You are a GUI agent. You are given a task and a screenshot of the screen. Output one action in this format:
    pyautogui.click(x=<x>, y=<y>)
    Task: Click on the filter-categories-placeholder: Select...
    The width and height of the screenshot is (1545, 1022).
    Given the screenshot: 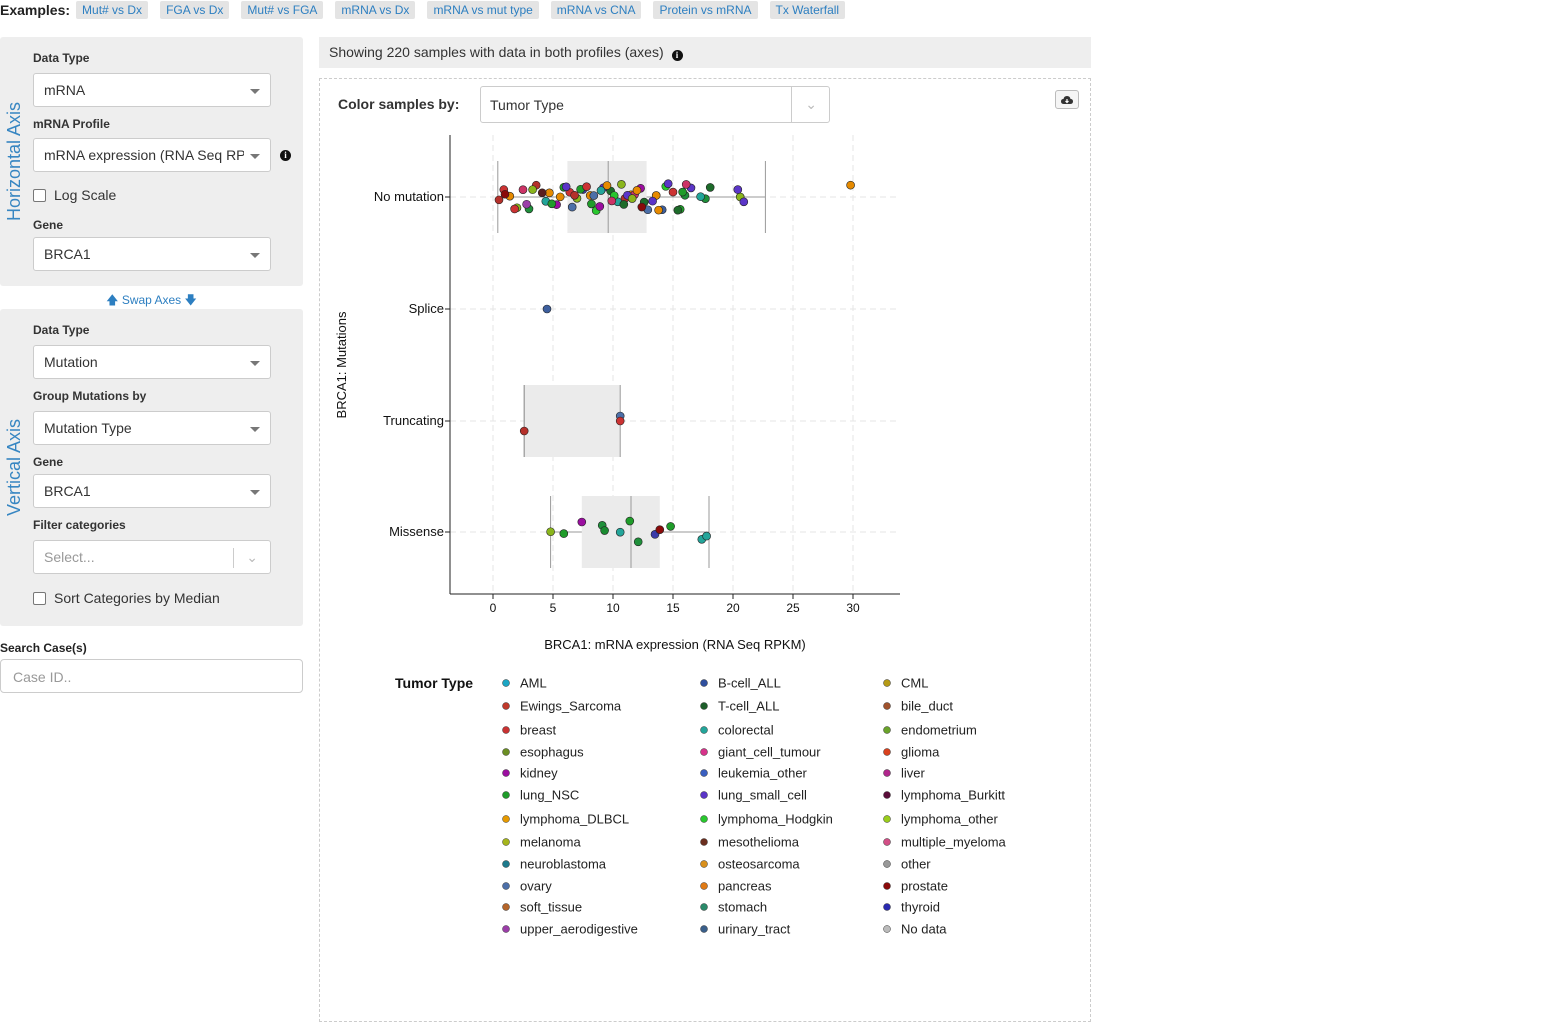 What is the action you would take?
    pyautogui.click(x=69, y=557)
    